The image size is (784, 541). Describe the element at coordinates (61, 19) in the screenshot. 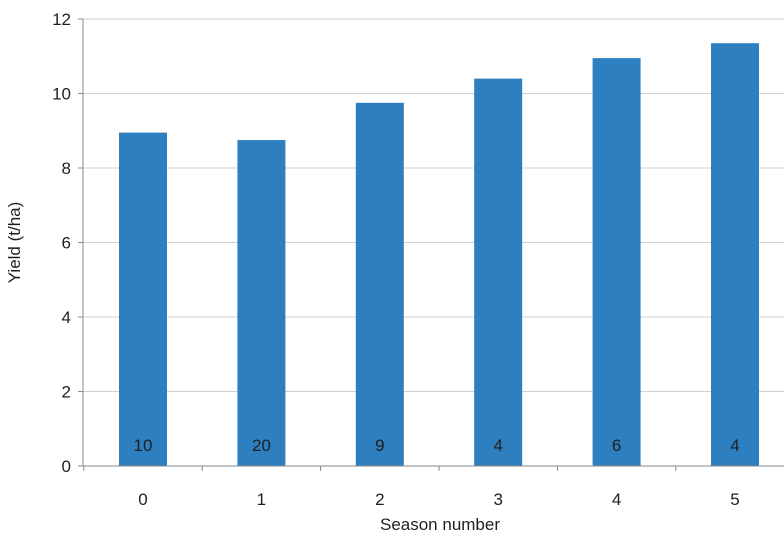

I see `y-tick-label: 12` at that location.